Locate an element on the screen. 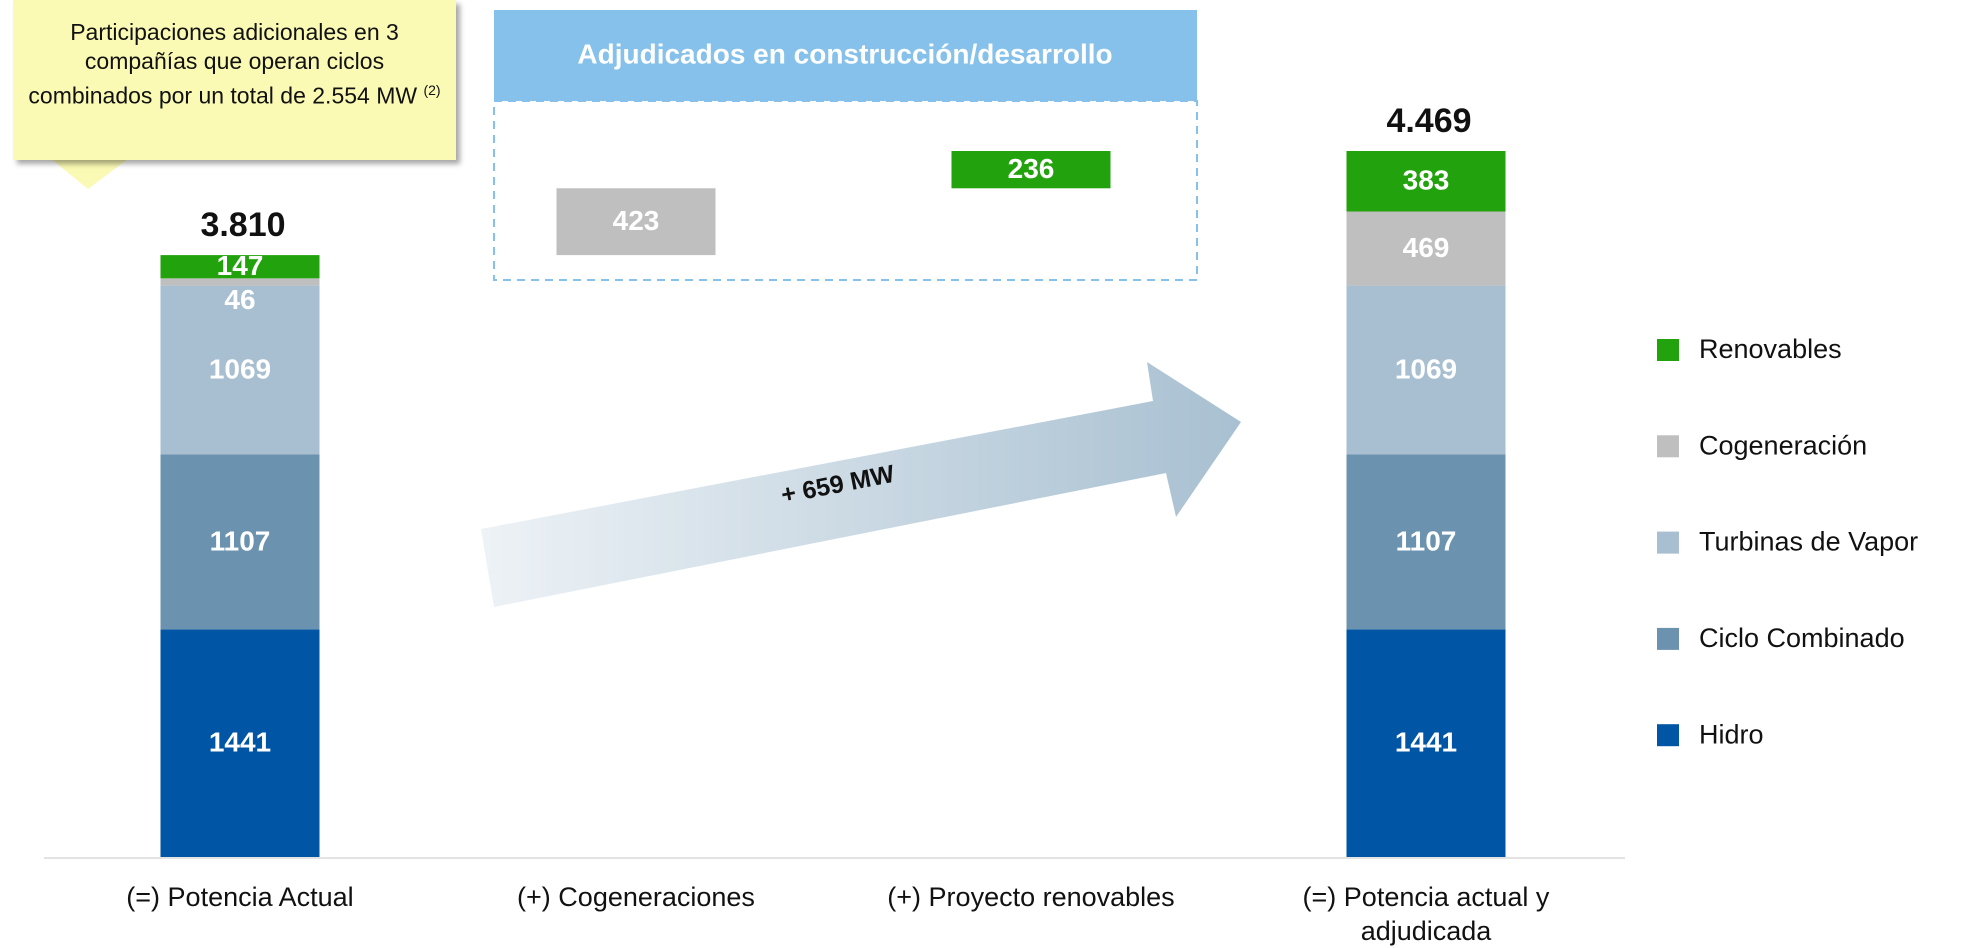  legend-label: Hidro is located at coordinates (1731, 734).